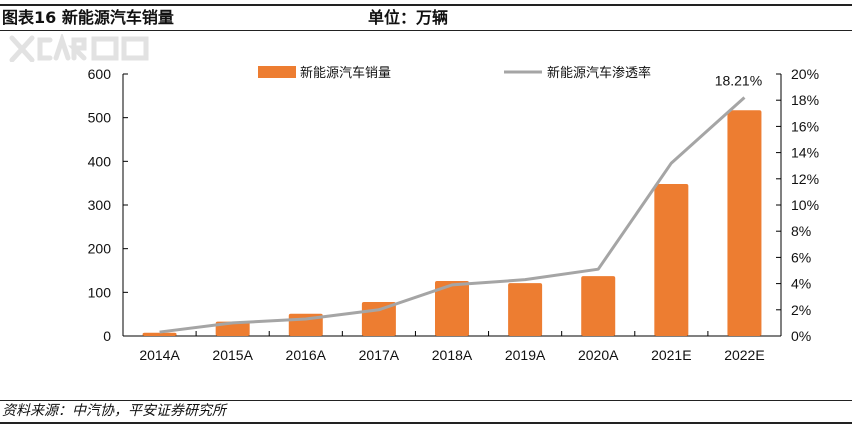  What do you see at coordinates (100, 205) in the screenshot?
I see `y-tick-label: 300` at bounding box center [100, 205].